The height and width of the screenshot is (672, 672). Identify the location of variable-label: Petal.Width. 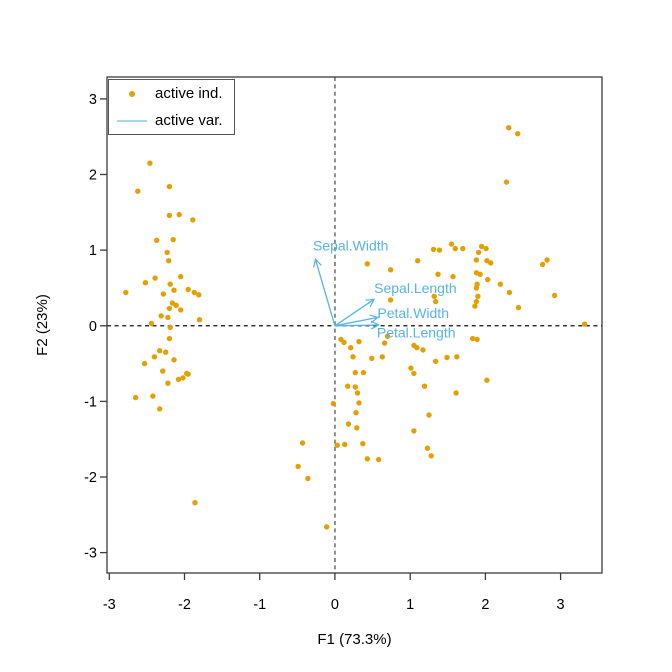
(413, 313).